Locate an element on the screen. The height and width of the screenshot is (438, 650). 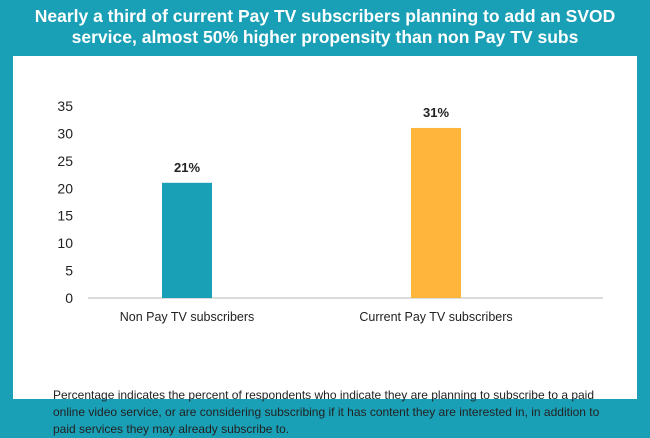
y-tick-label: 25 is located at coordinates (65, 161).